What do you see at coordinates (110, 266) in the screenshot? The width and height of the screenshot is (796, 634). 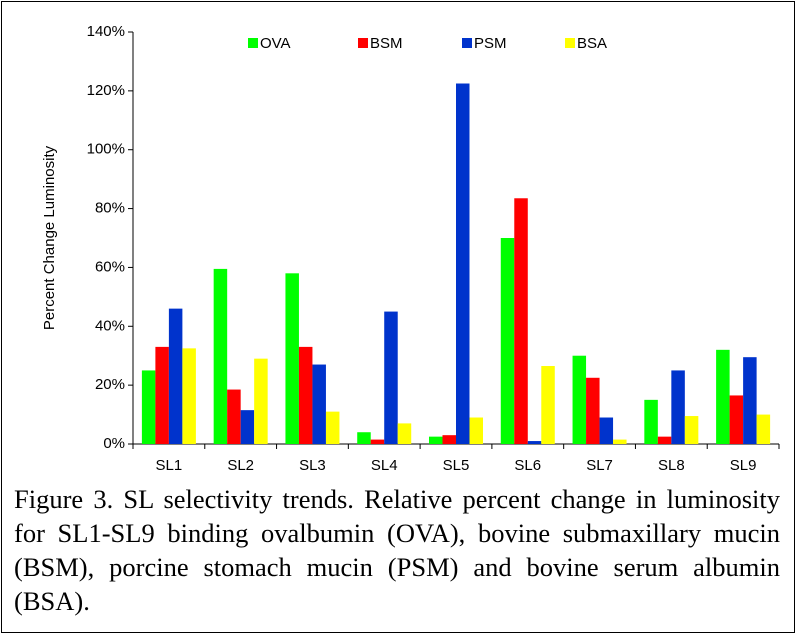 I see `y-tick-label: 60%` at bounding box center [110, 266].